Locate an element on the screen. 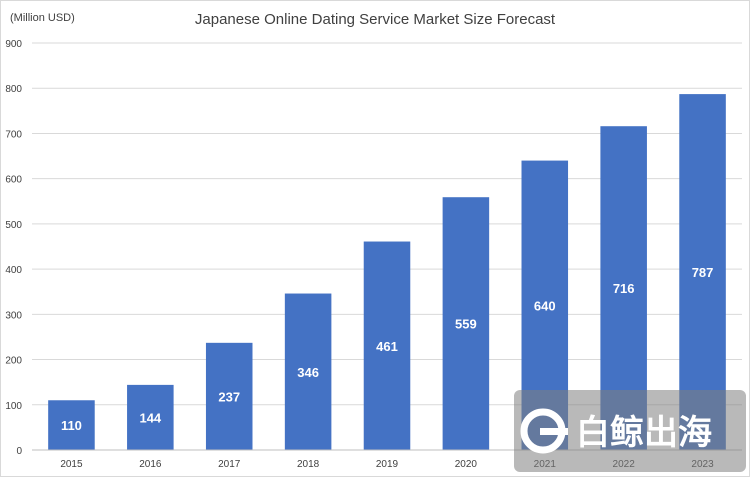  bar-2017 is located at coordinates (229, 396).